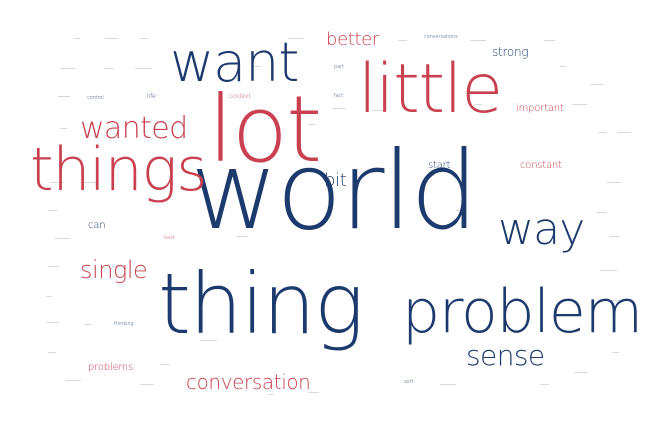 This screenshot has height=429, width=668. I want to click on word-fact: fact, so click(339, 96).